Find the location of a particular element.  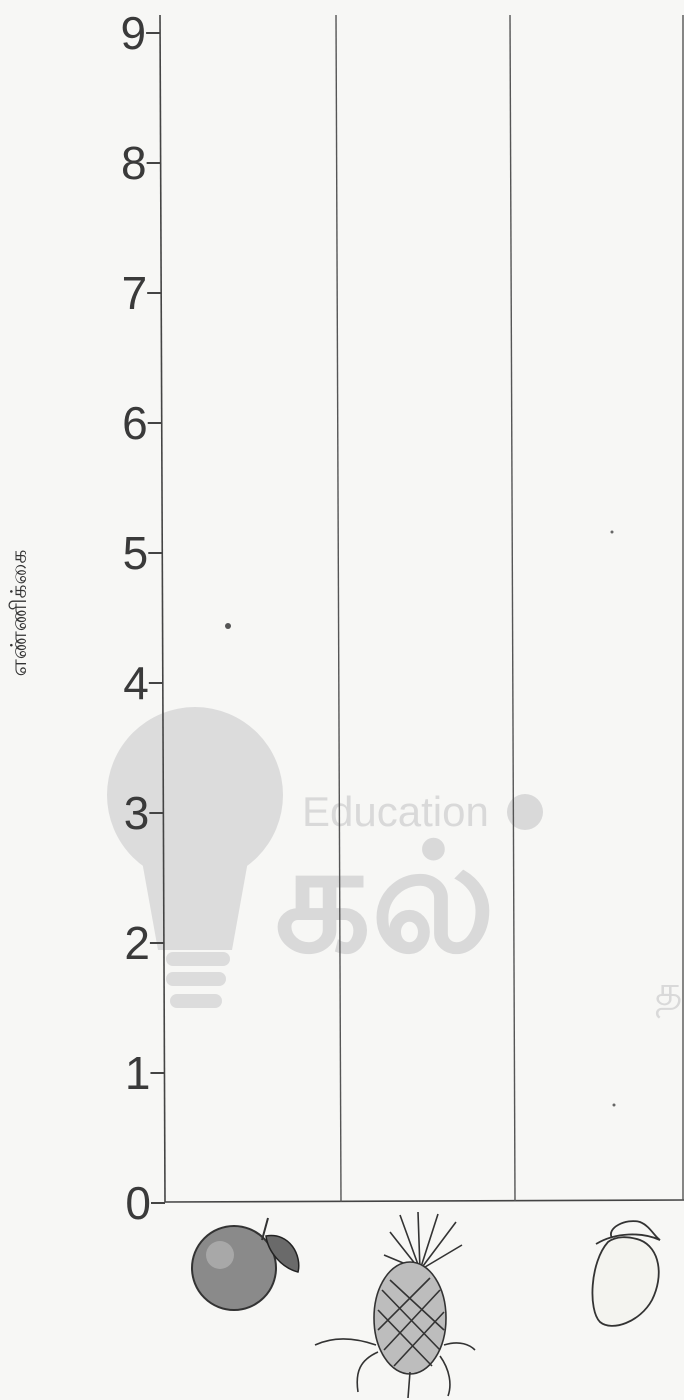

lightbulb-logo is located at coordinates (195, 857).